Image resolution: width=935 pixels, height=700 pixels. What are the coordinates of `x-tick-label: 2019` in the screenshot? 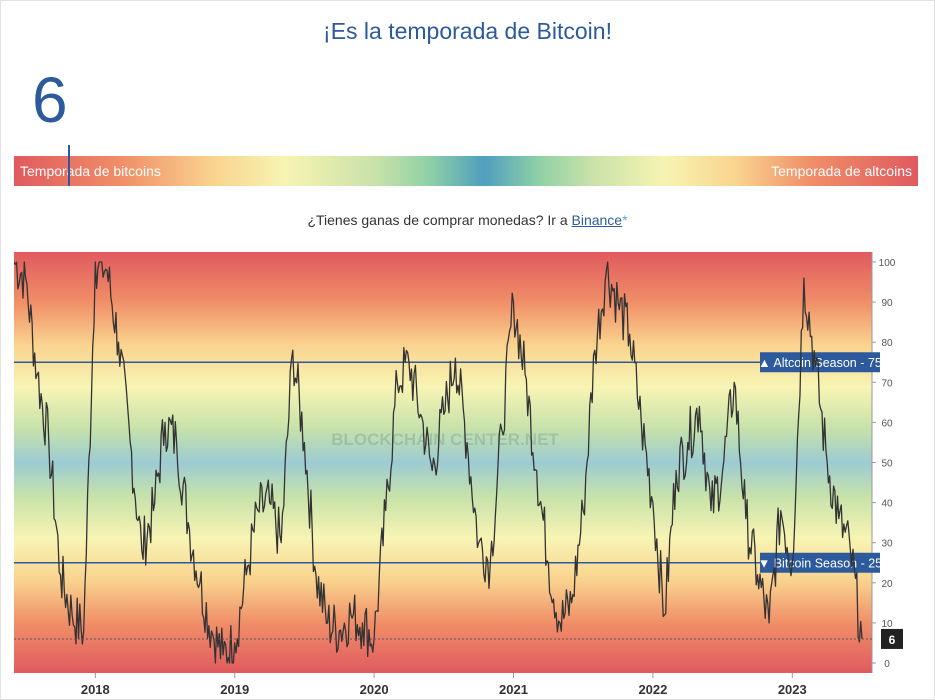 It's located at (234, 689).